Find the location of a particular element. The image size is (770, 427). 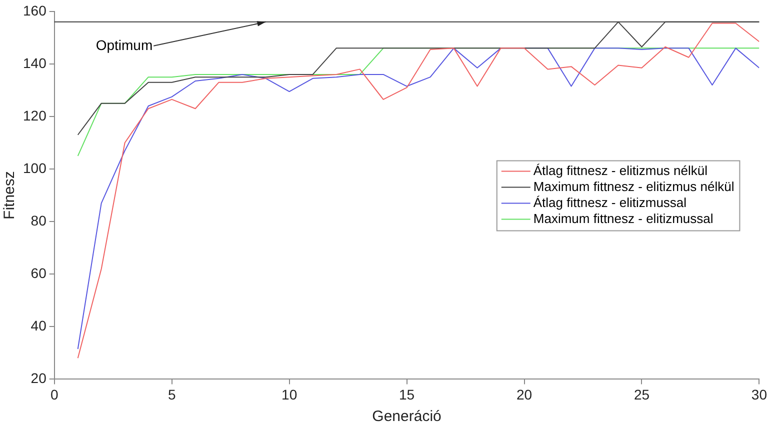

x-axis-title: Generáció is located at coordinates (407, 417).